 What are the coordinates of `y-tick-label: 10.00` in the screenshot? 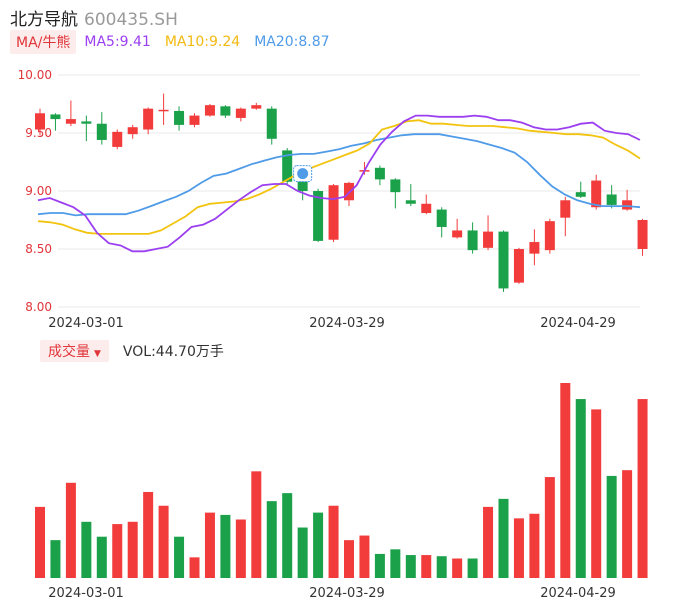 It's located at (35, 75).